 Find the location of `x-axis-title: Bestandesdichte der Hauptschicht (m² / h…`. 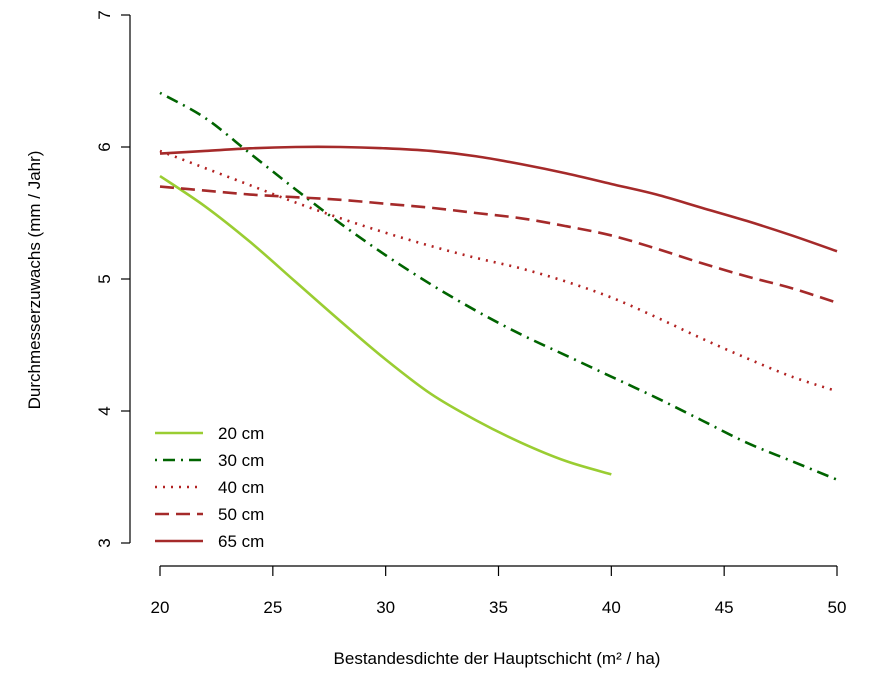

x-axis-title: Bestandesdichte der Hauptschicht (m² / h… is located at coordinates (497, 658).